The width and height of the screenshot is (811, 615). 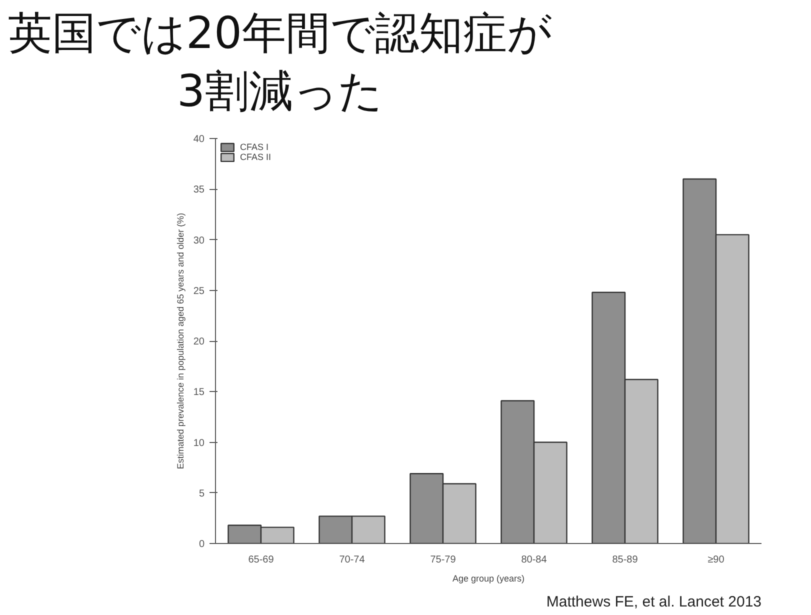 I want to click on y-tick-label: 20, so click(x=199, y=342).